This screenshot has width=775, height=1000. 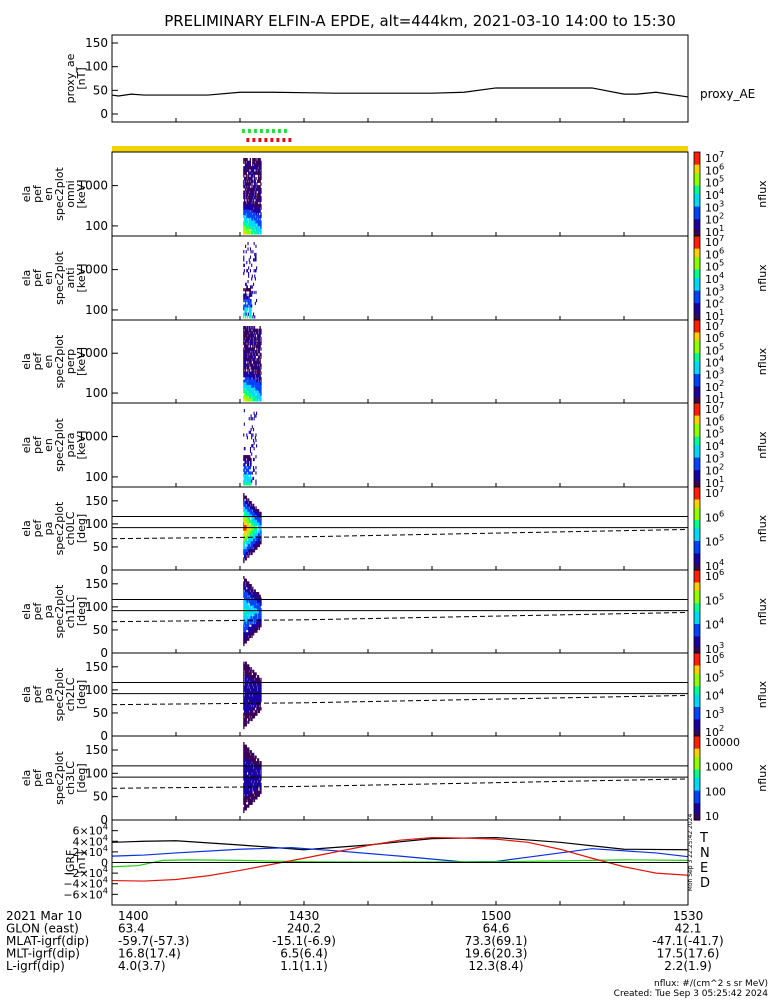 What do you see at coordinates (133, 916) in the screenshot?
I see `footer-value: 1400` at bounding box center [133, 916].